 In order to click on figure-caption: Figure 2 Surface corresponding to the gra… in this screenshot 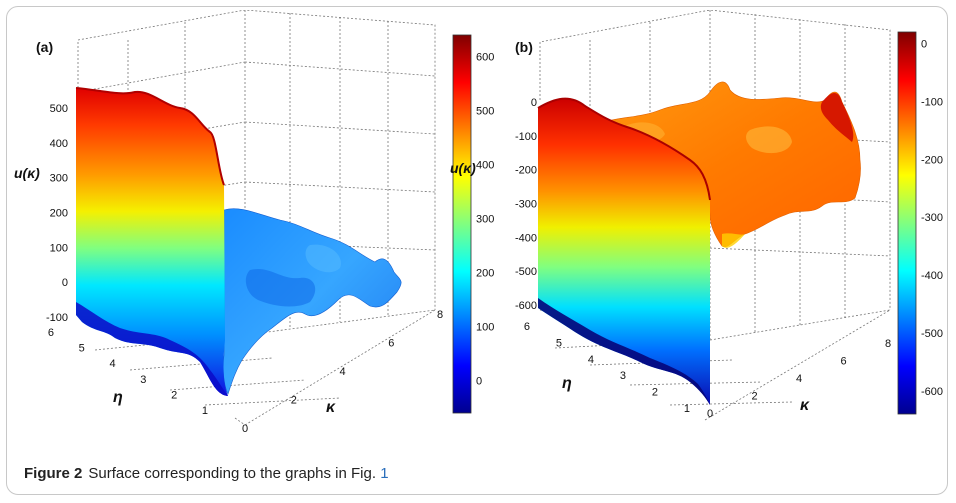, I will do `click(206, 473)`.